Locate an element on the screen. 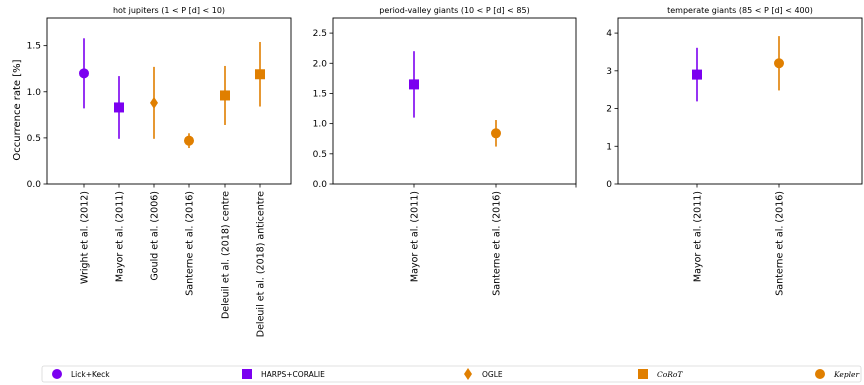  panel-title: temperate giants (85 < P [d] < 400) is located at coordinates (740, 10).